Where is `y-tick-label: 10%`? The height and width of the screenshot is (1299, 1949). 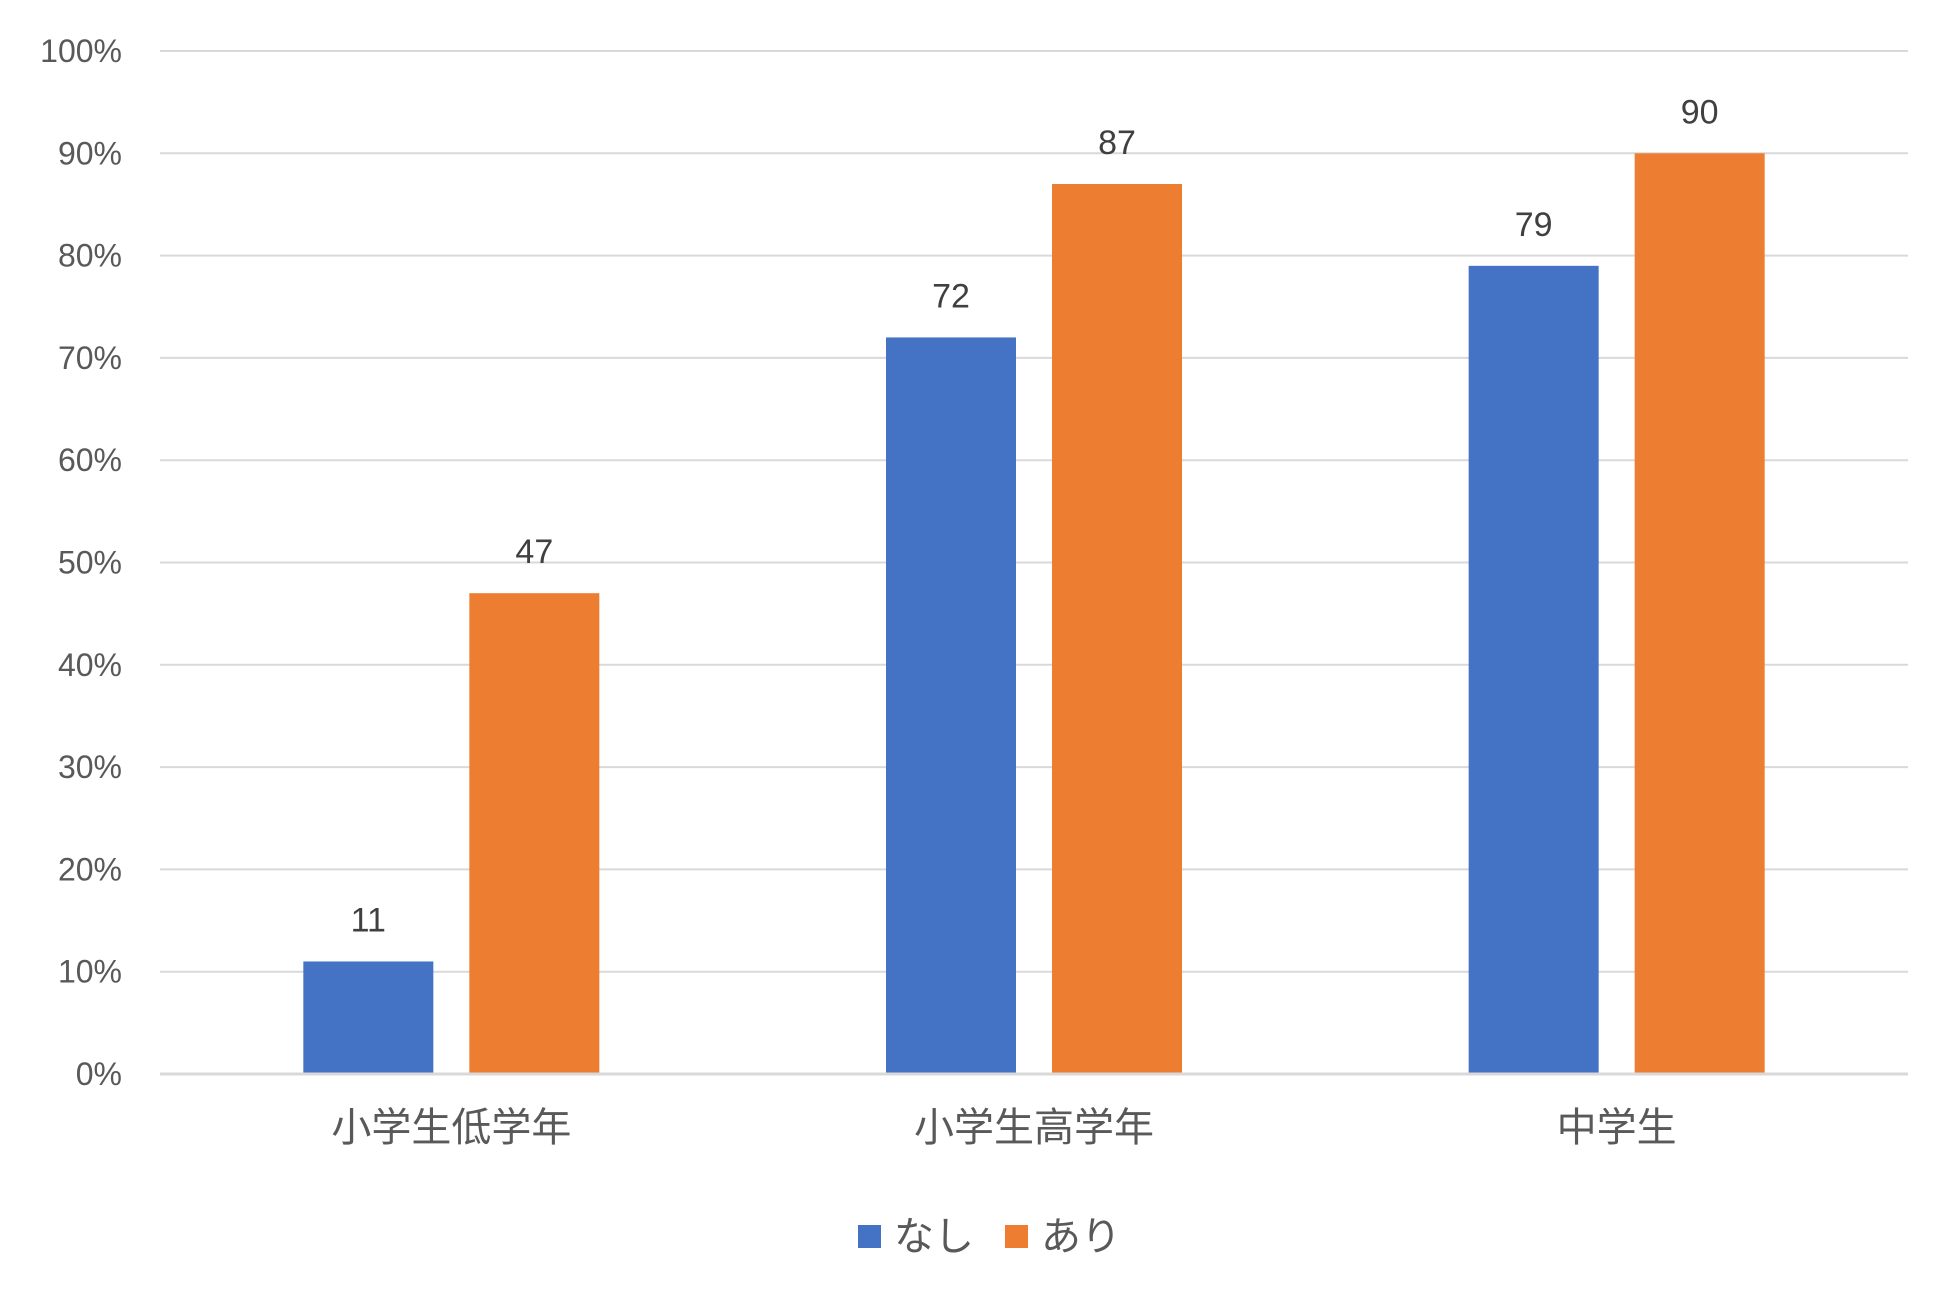
y-tick-label: 10% is located at coordinates (90, 972).